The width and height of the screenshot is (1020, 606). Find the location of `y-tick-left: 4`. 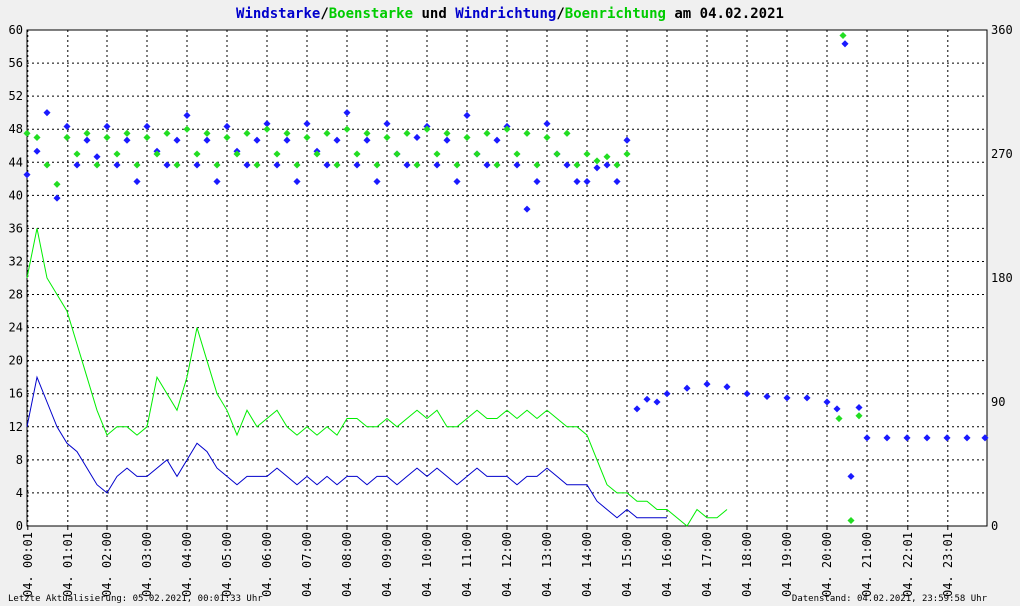

y-tick-left: 4 is located at coordinates (19, 493).